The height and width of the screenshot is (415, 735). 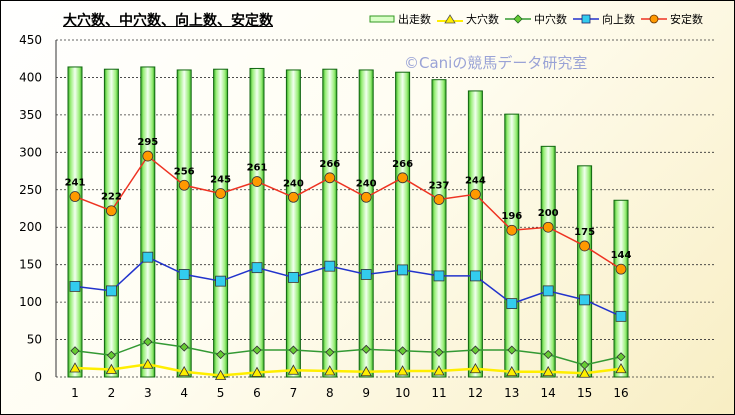 What do you see at coordinates (147, 142) in the screenshot?
I see `data-label: 295` at bounding box center [147, 142].